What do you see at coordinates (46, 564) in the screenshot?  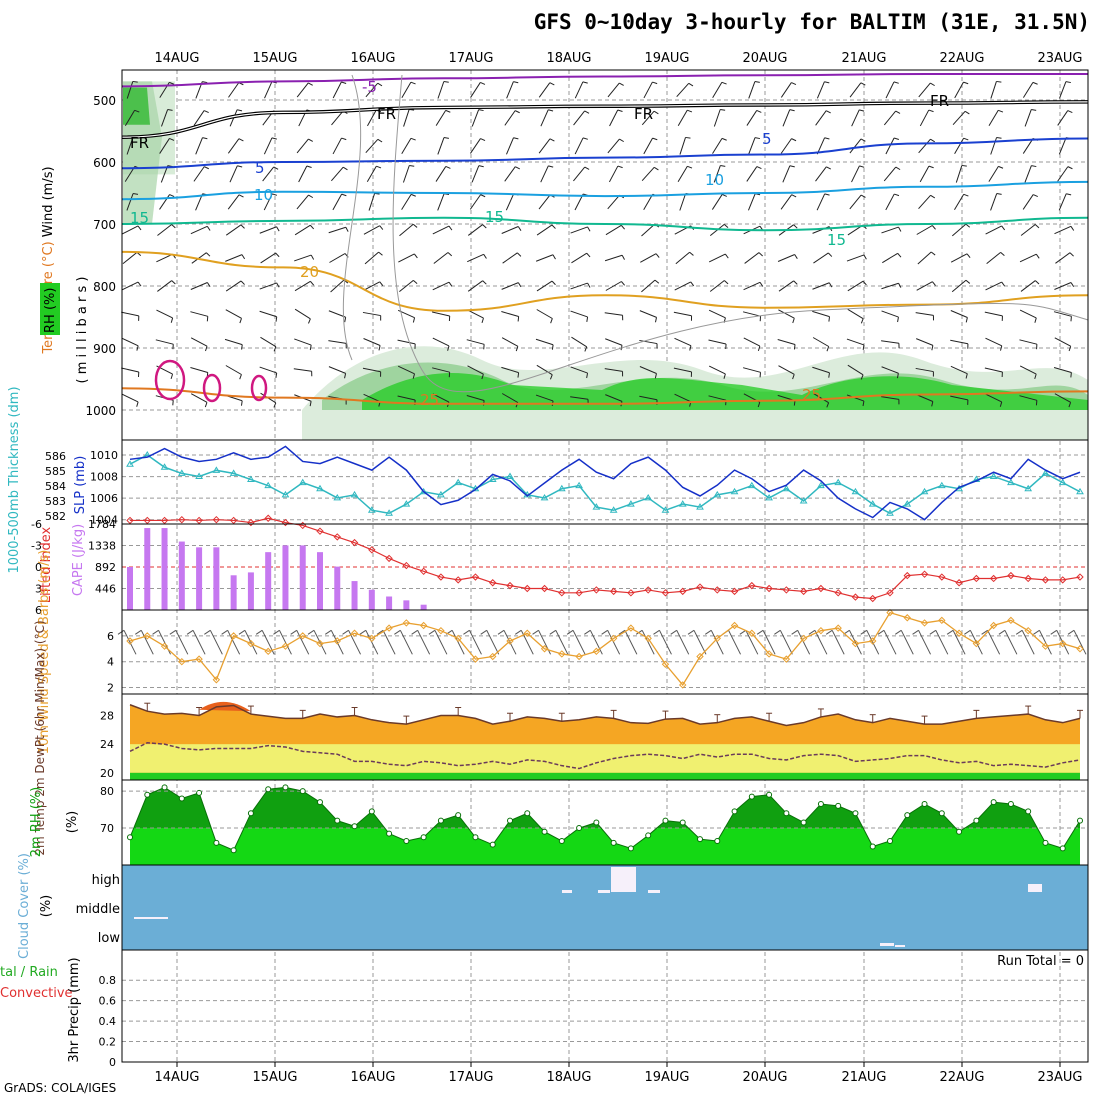 I see `li-ylabel: Lifted Index` at bounding box center [46, 564].